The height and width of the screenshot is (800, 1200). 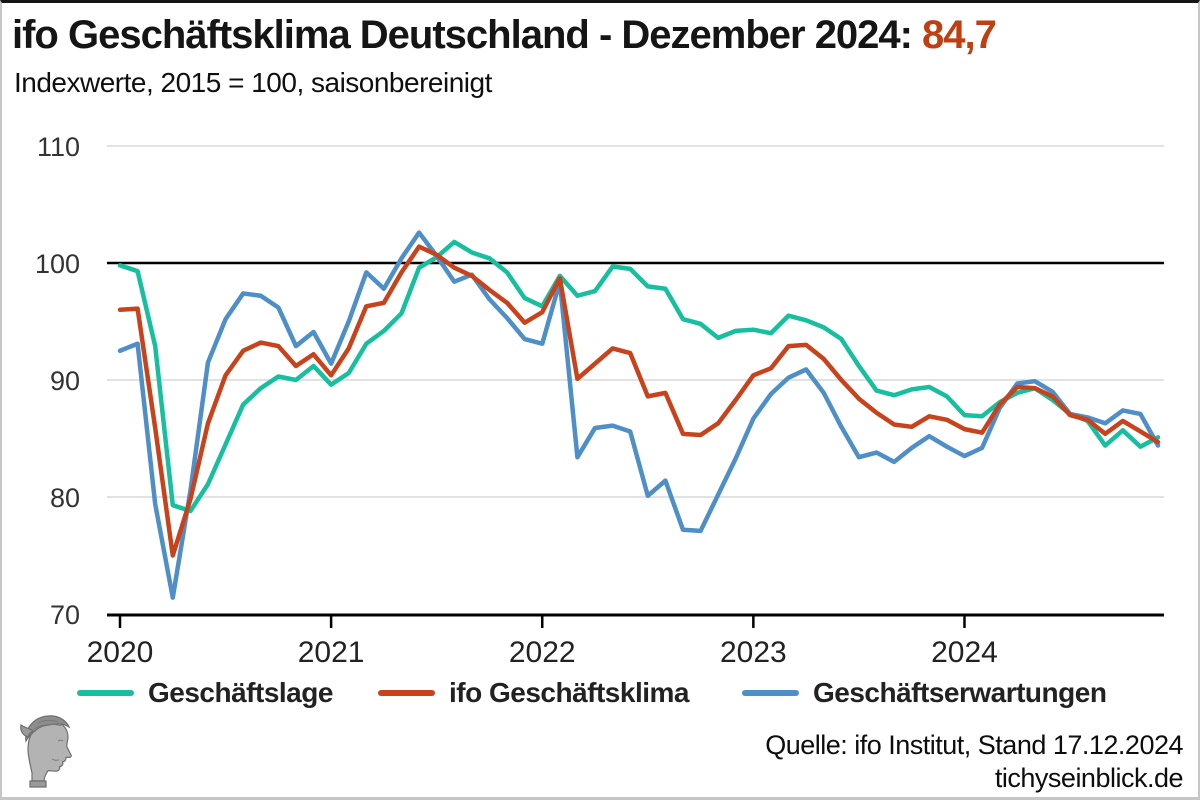 I want to click on legend-item-geschaeftserwartungen: Geschäftserwartungen, so click(x=924, y=693).